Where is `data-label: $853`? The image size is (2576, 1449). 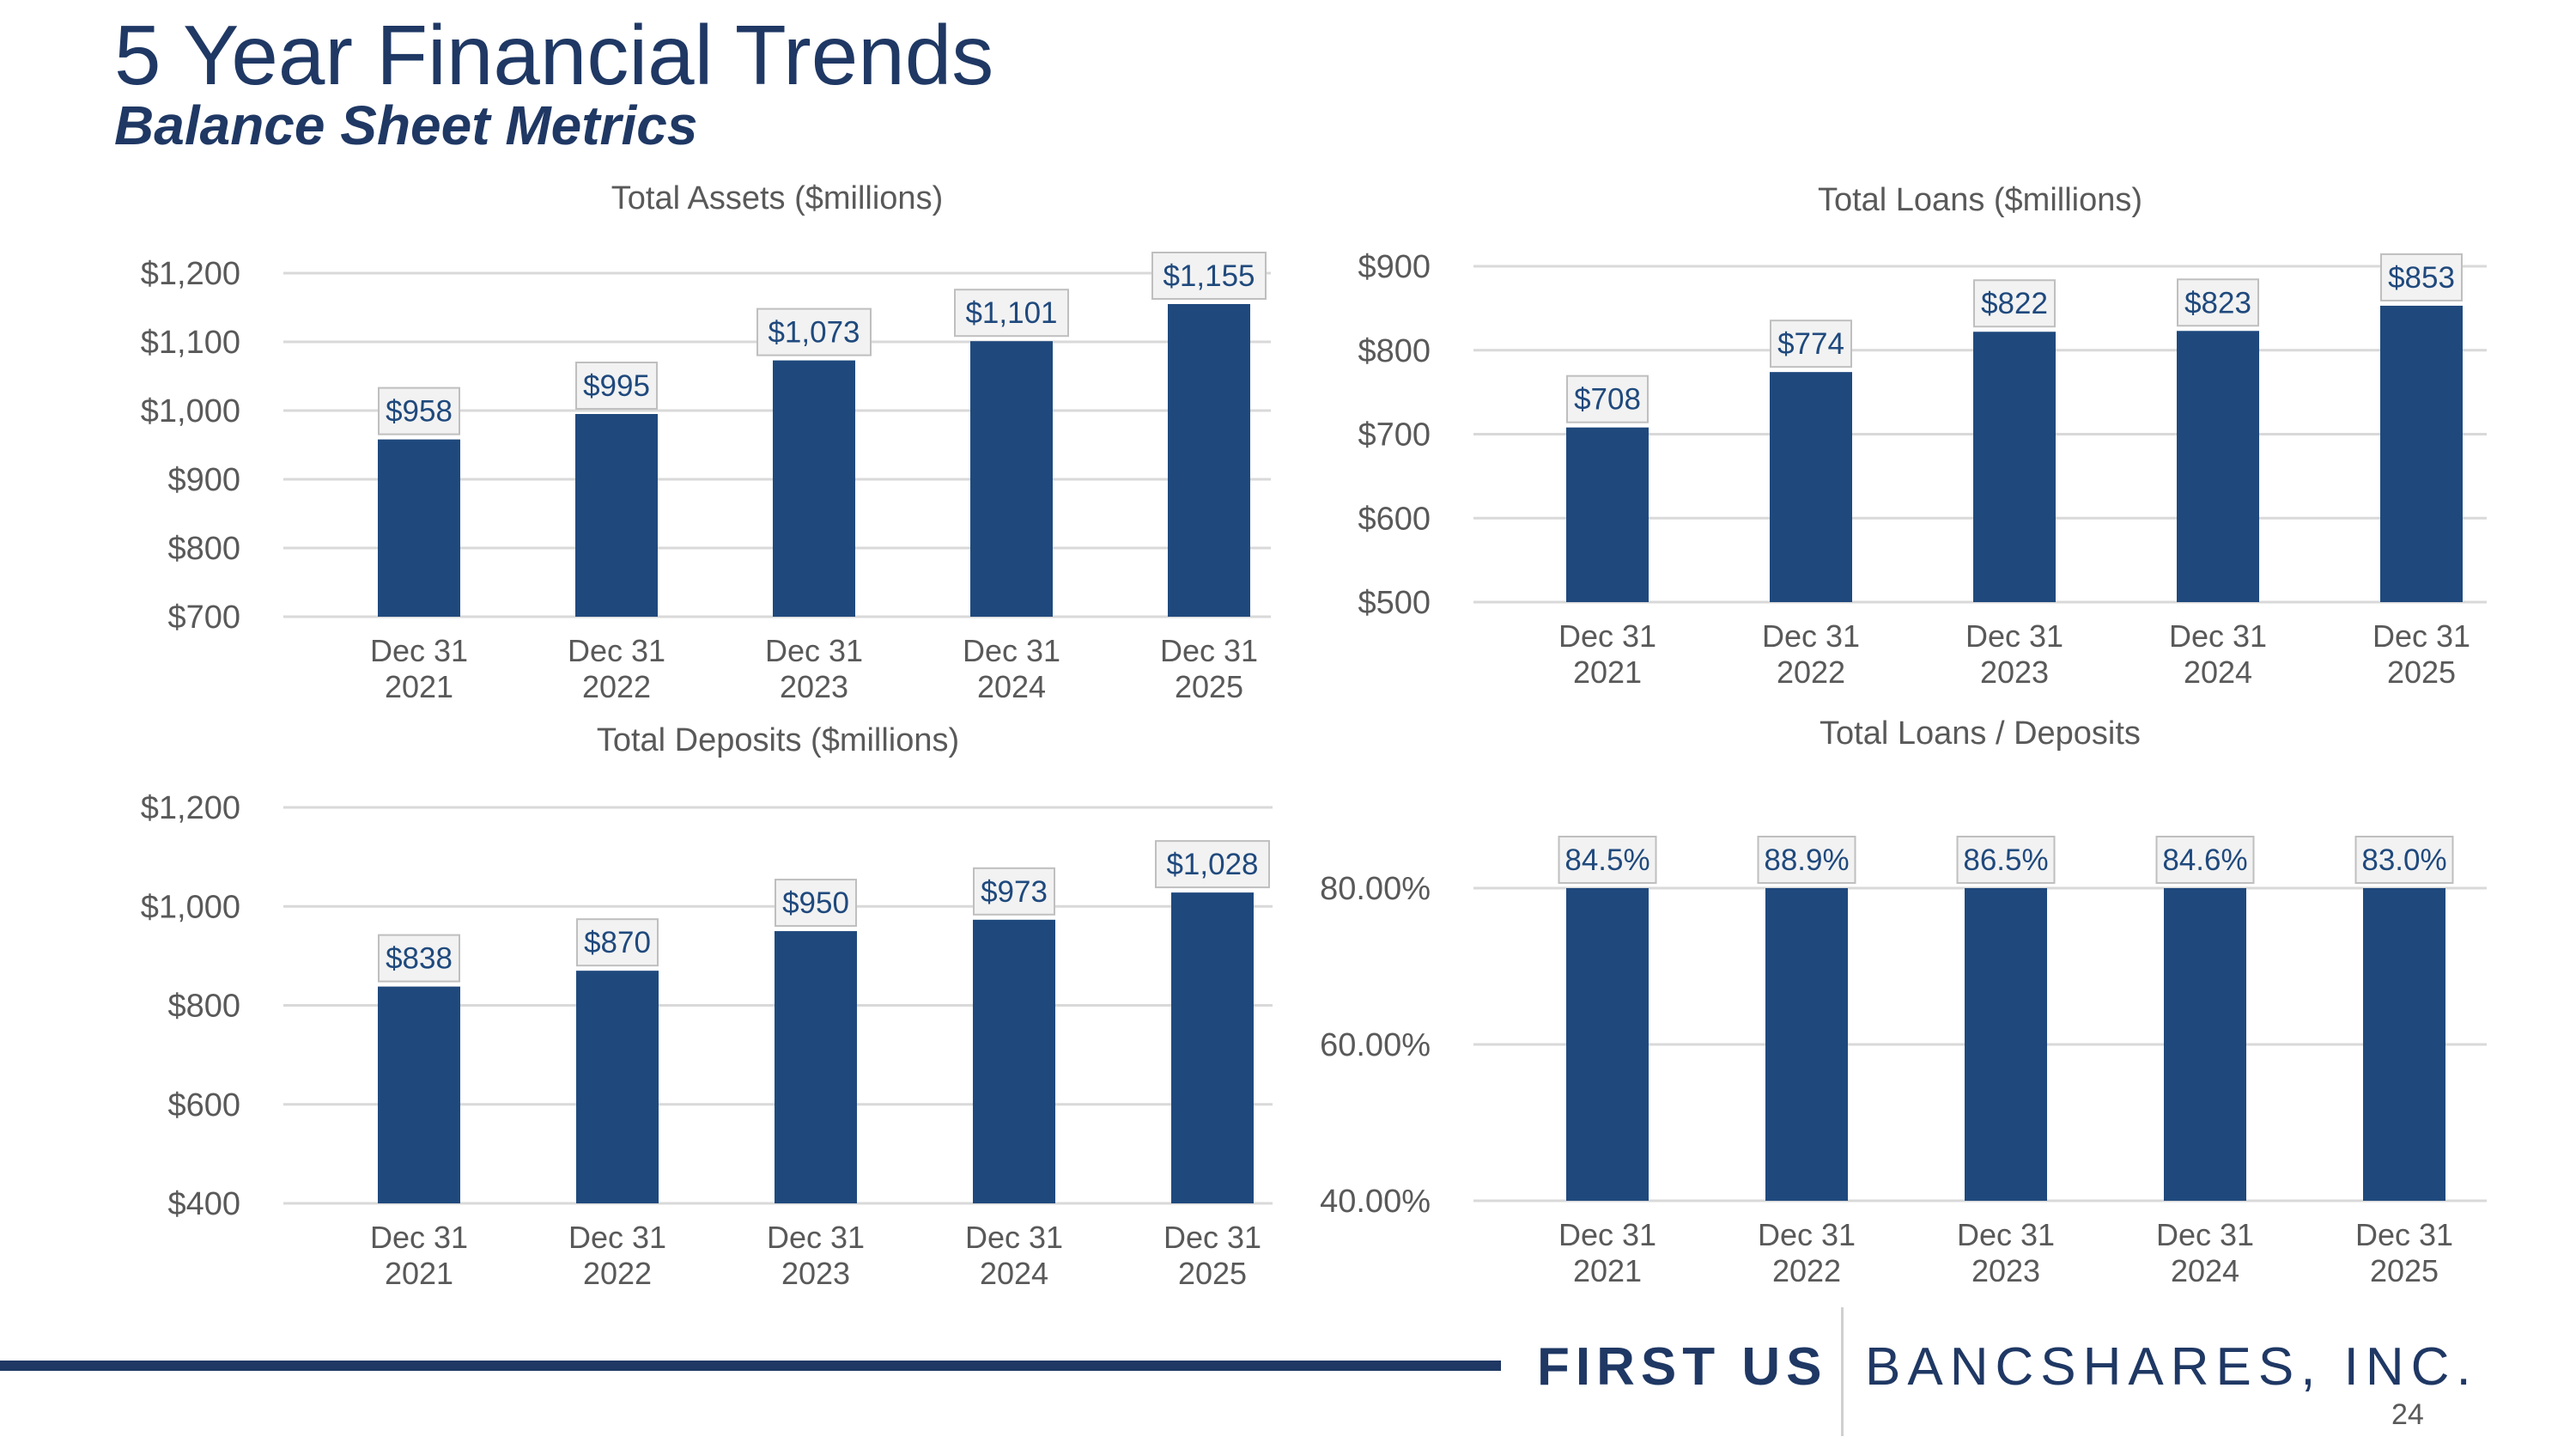
data-label: $853 is located at coordinates (2421, 278).